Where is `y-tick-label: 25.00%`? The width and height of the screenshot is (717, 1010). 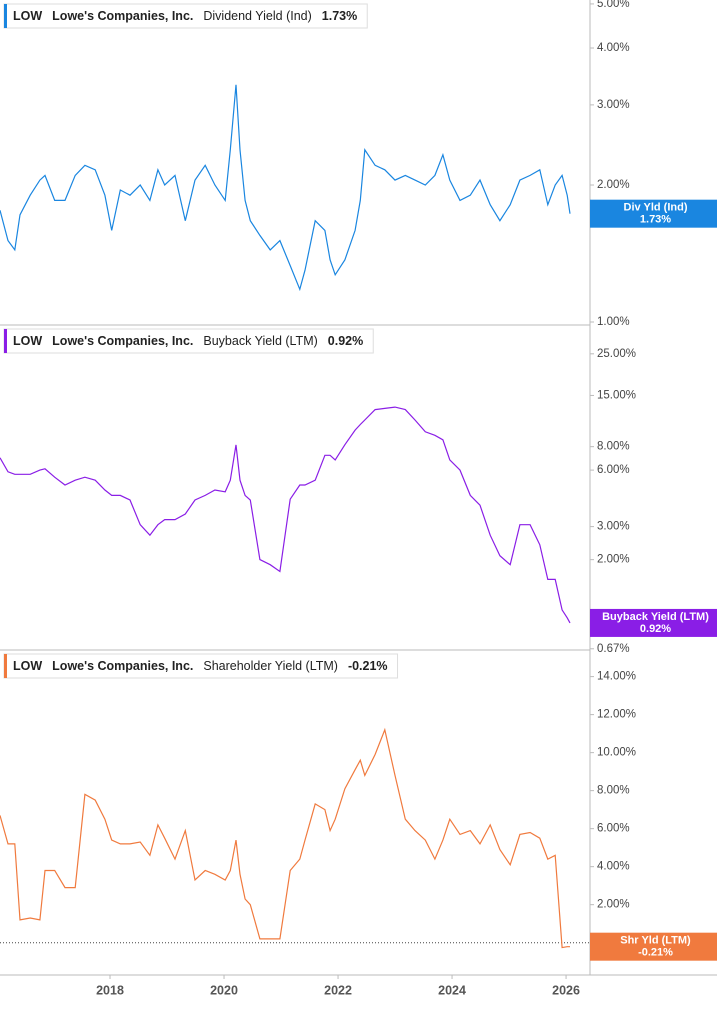
y-tick-label: 25.00% is located at coordinates (616, 354).